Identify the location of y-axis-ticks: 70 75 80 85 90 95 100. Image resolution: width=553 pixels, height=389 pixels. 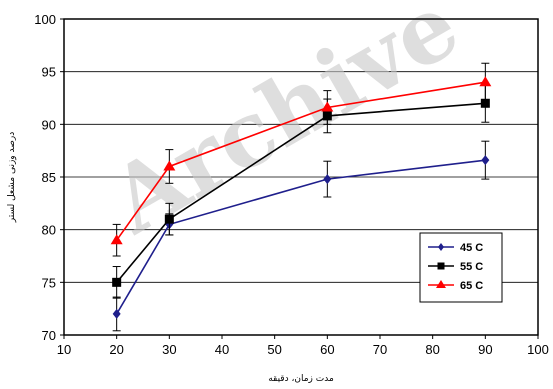
(49, 177).